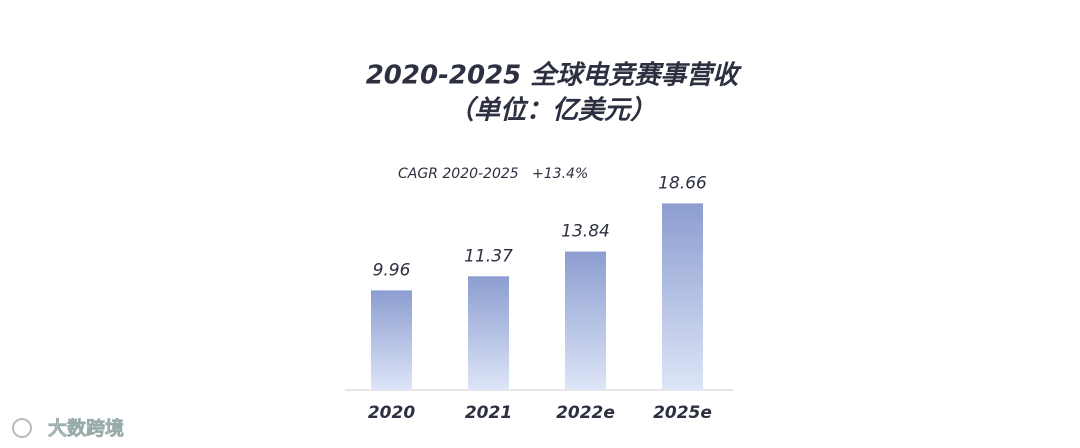 This screenshot has height=448, width=1080. What do you see at coordinates (22, 428) in the screenshot?
I see `watermark-icon` at bounding box center [22, 428].